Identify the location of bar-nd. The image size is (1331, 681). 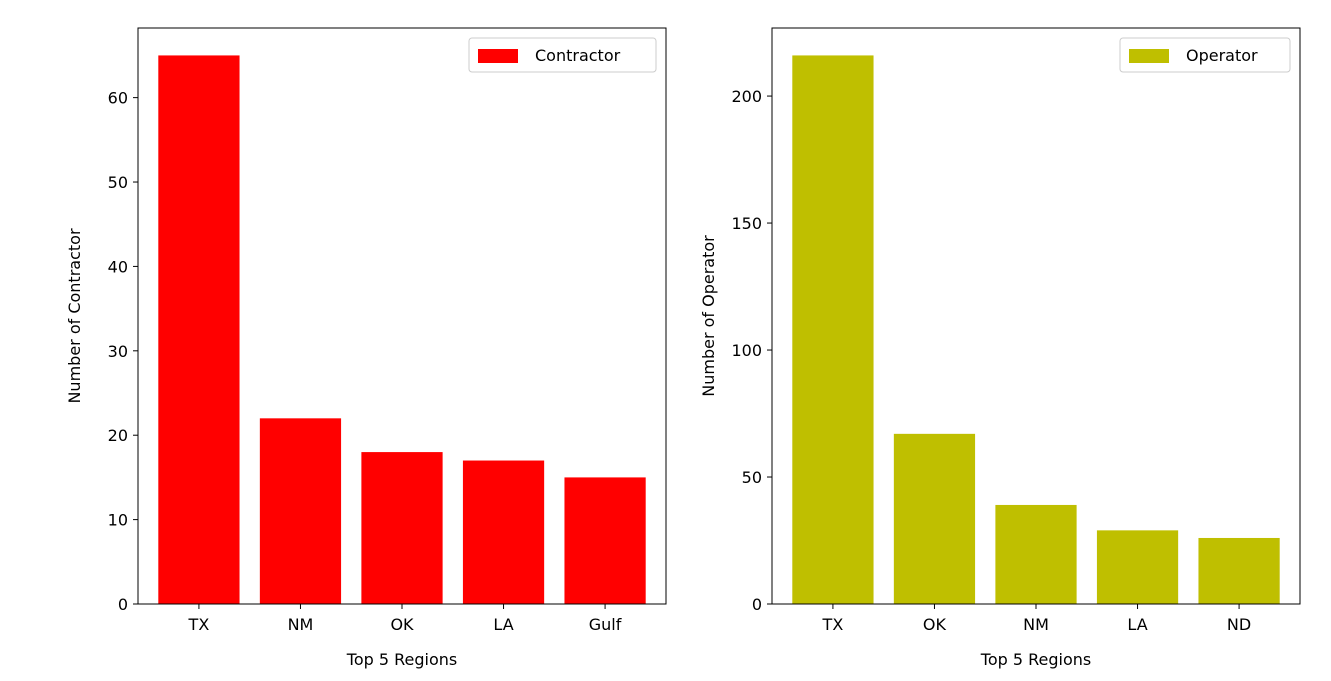
(1239, 570).